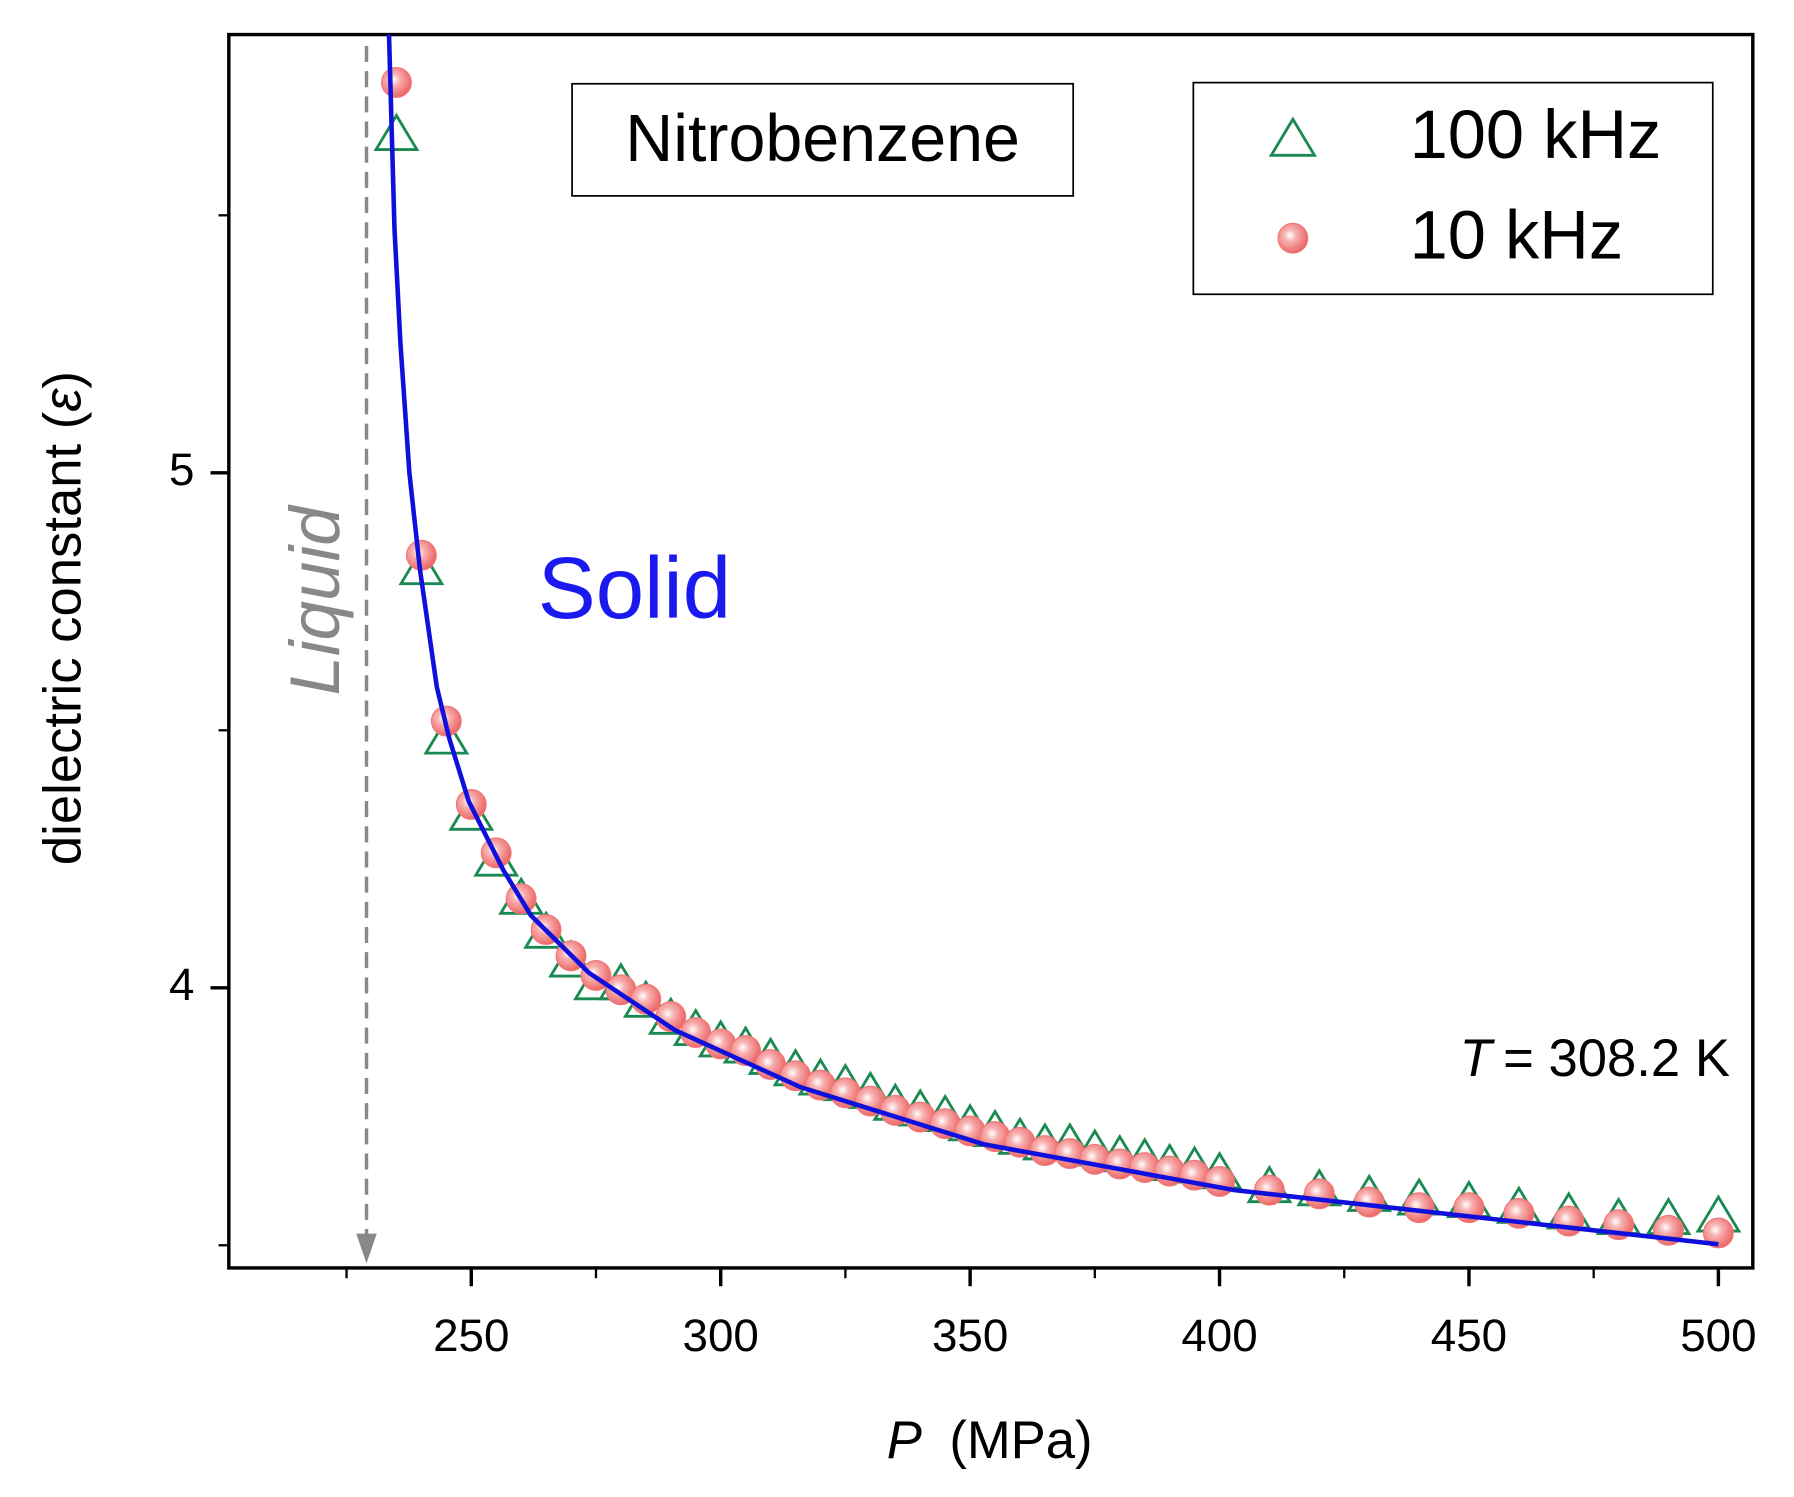  Describe the element at coordinates (181, 469) in the screenshot. I see `y-tick-label: 5` at that location.